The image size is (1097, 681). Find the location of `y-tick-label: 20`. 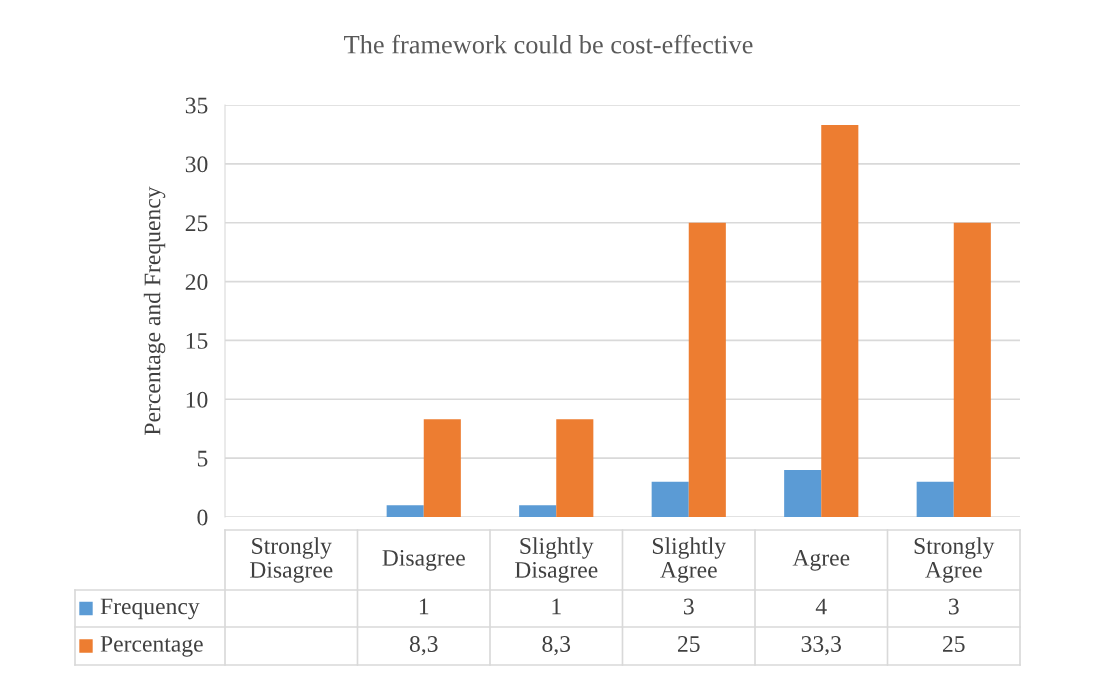

y-tick-label: 20 is located at coordinates (196, 282).